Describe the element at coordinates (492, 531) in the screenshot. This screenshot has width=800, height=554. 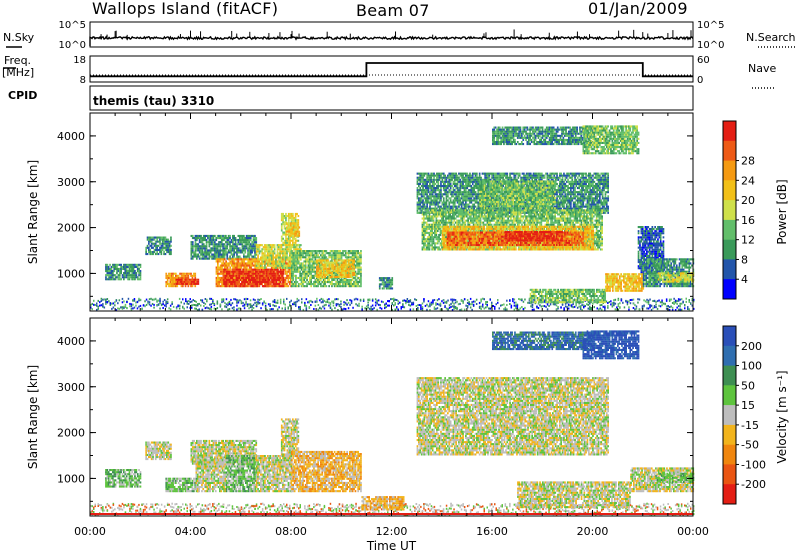
I see `velocity-panel-xtick-label: 16:00` at that location.